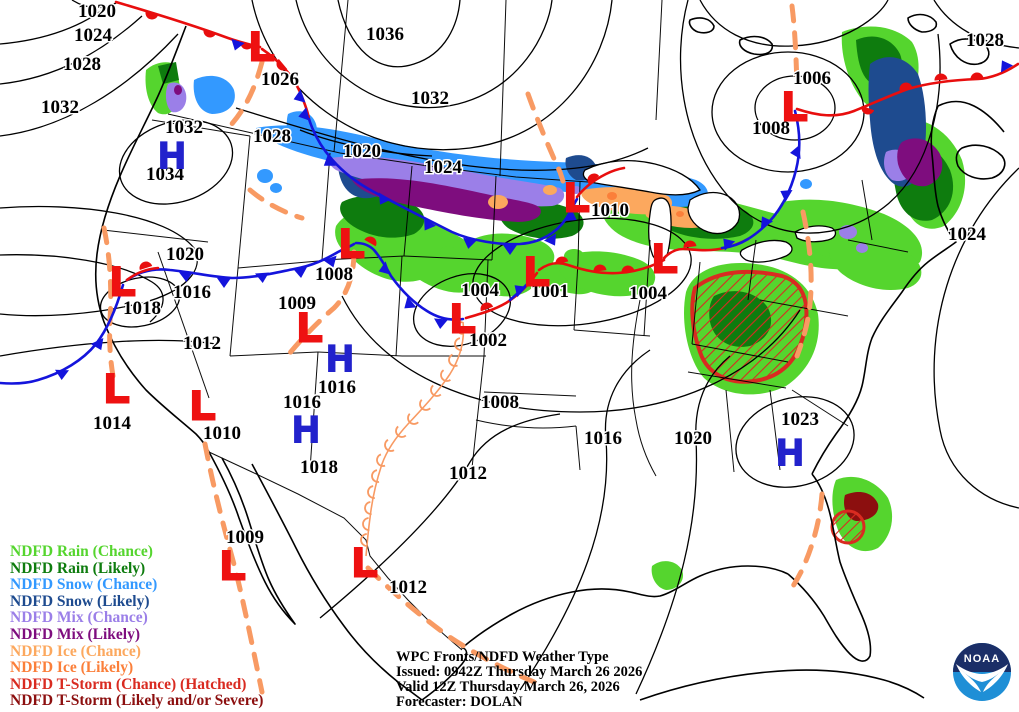 The height and width of the screenshot is (712, 1019). I want to click on pressure-label: 1002, so click(488, 340).